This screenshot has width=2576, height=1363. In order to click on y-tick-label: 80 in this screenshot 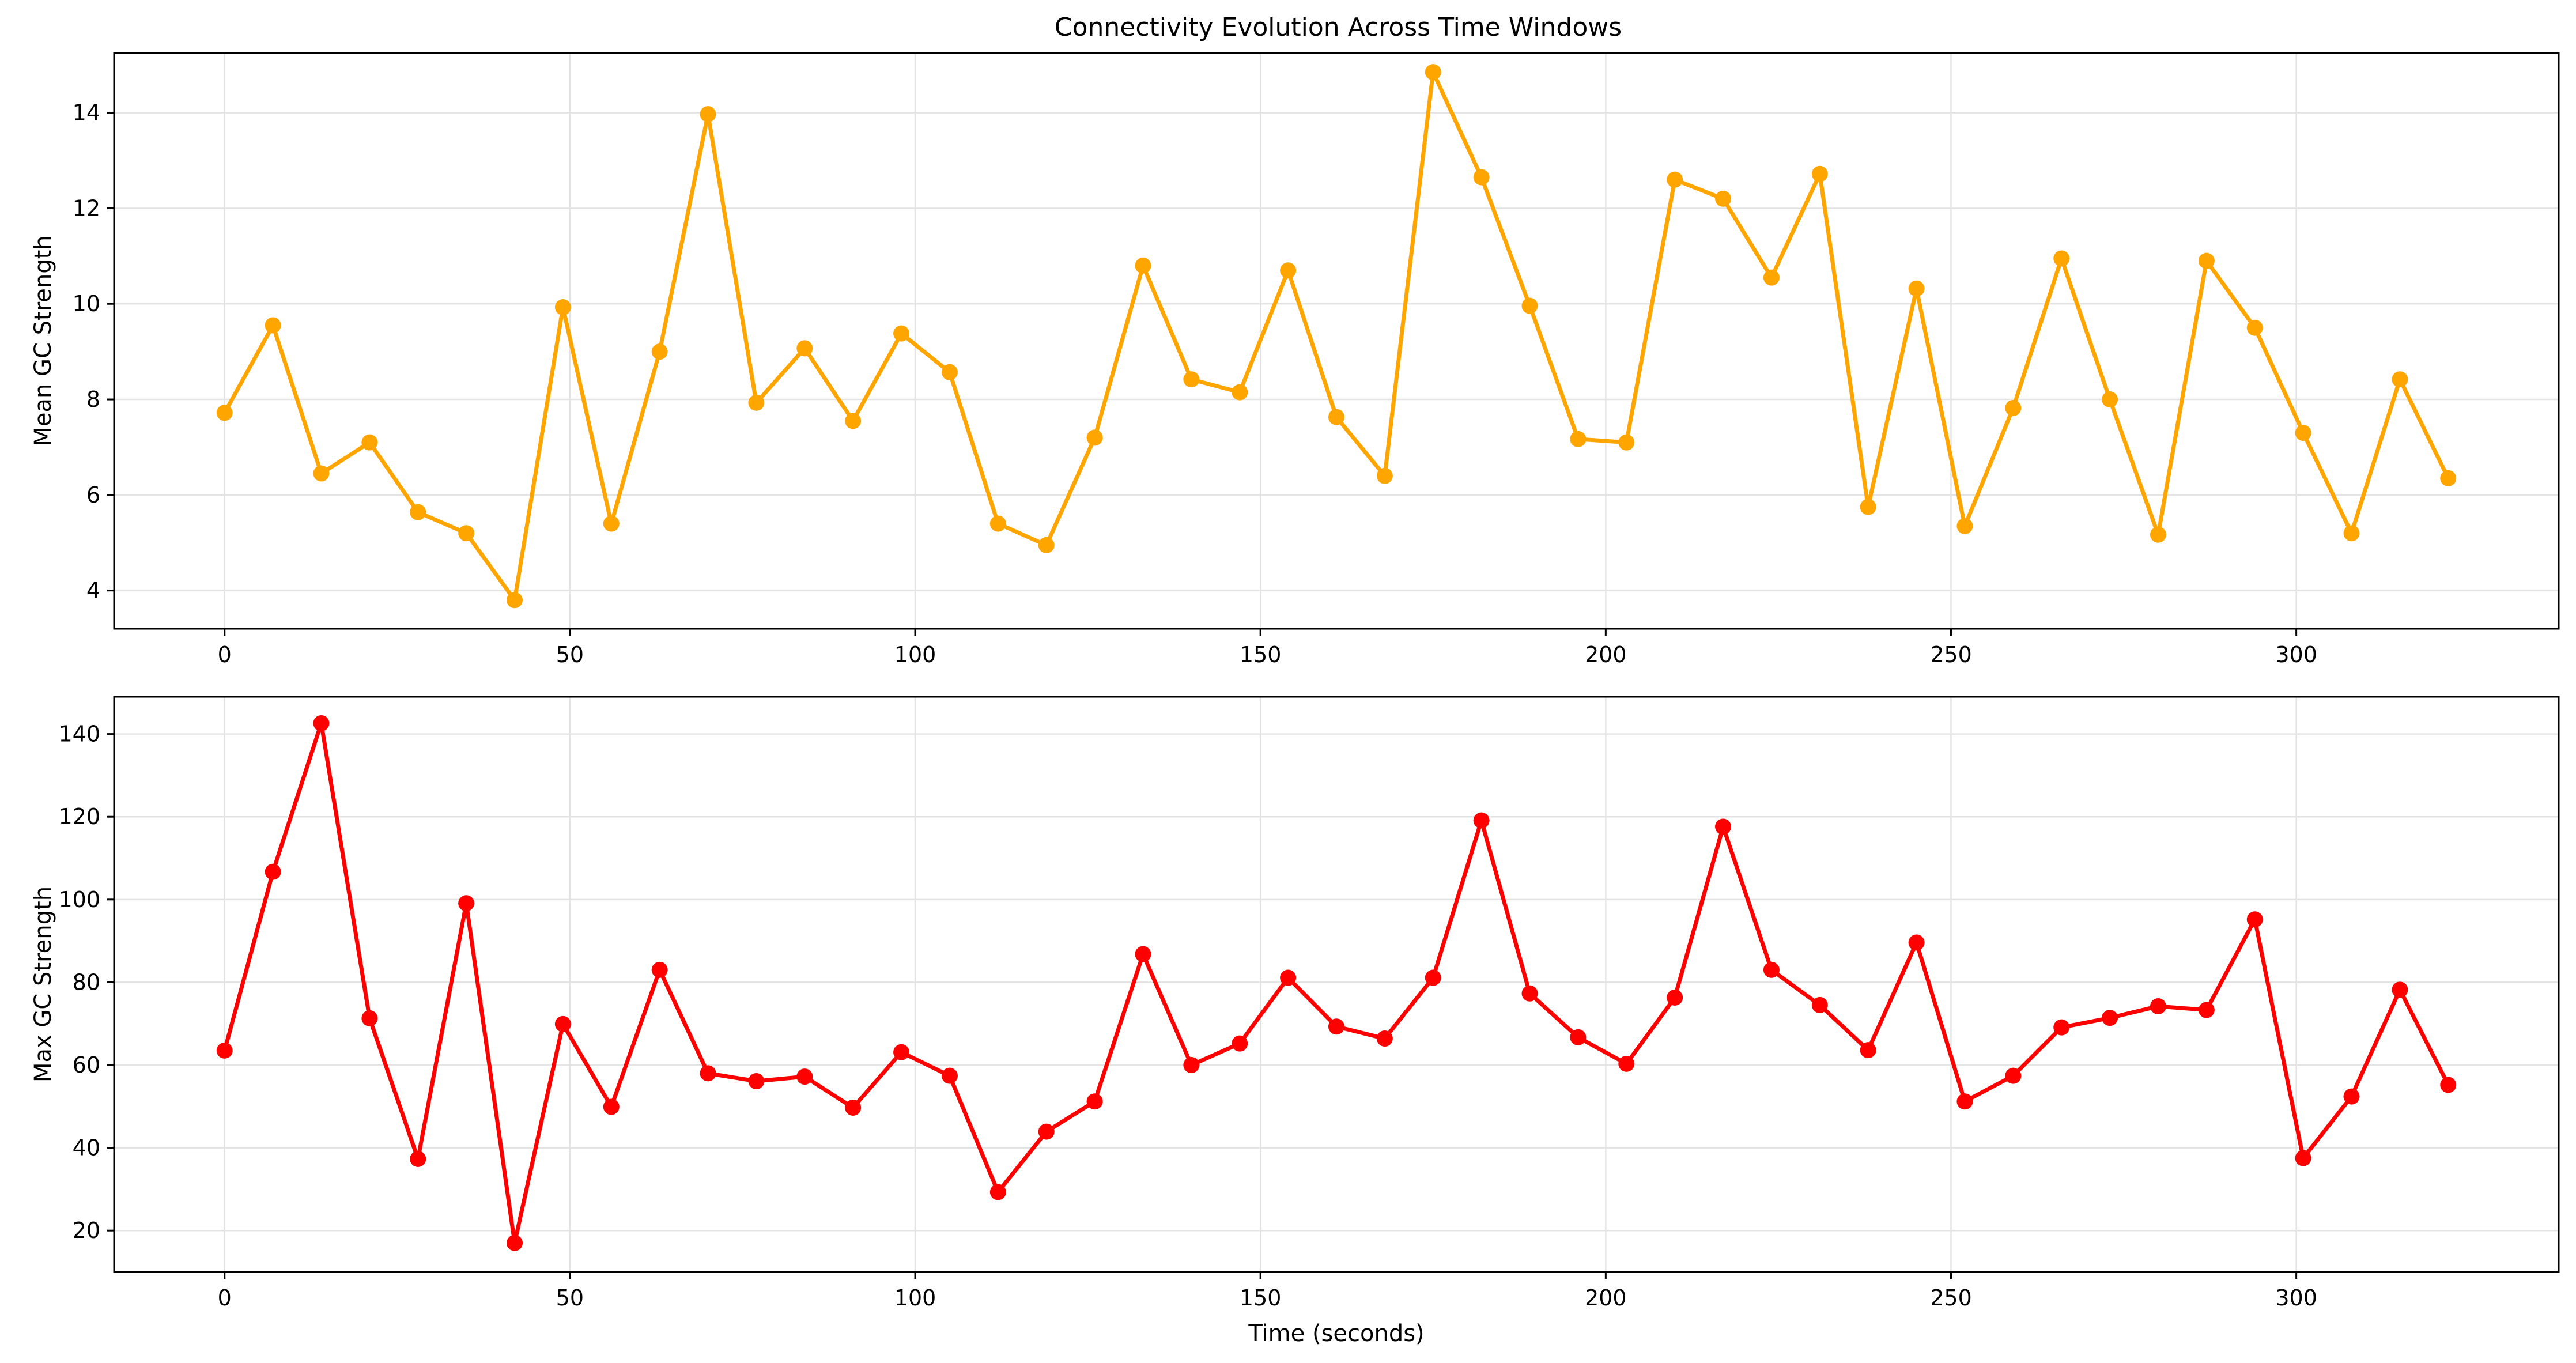, I will do `click(87, 982)`.